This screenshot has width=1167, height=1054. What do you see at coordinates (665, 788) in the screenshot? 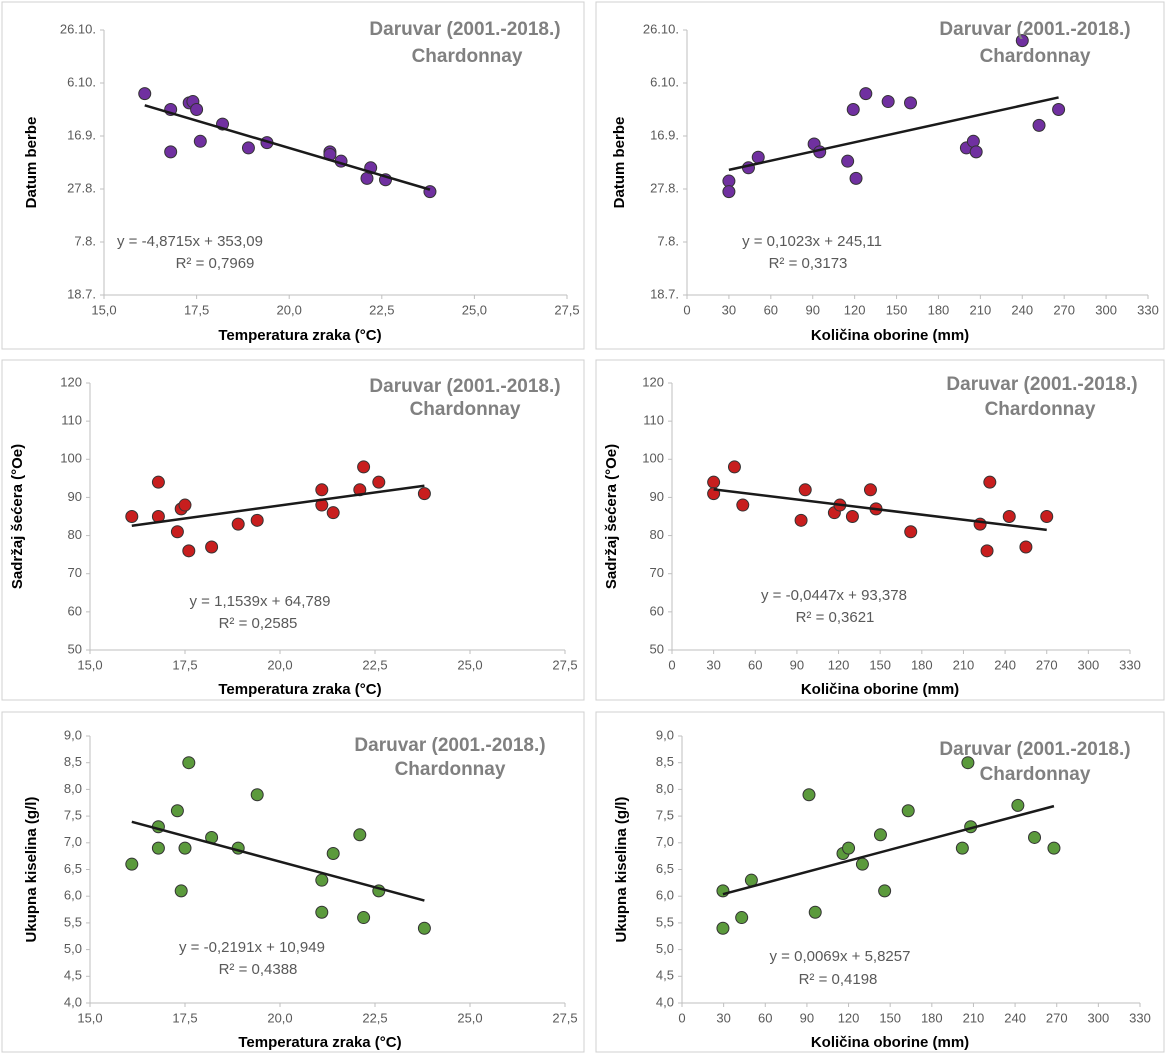
I see `y-tick-label: 8,0` at bounding box center [665, 788].